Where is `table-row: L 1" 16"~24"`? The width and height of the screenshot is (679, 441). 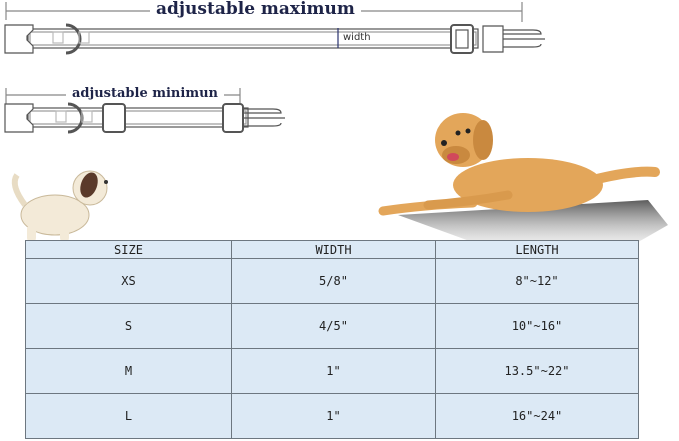
table-row: L 1" 16"~24" is located at coordinates (332, 416).